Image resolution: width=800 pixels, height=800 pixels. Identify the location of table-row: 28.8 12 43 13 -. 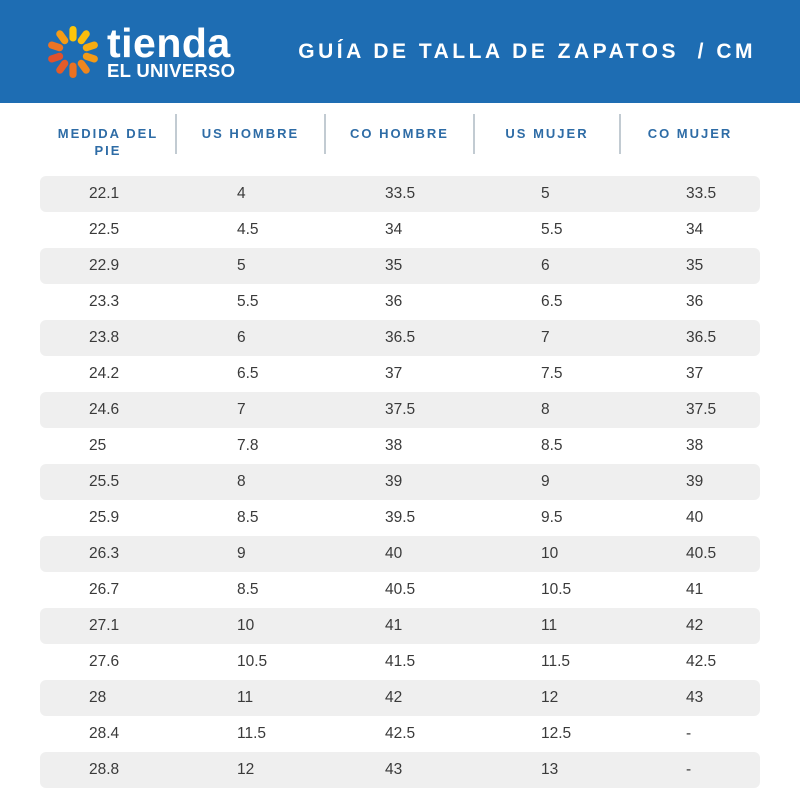
(400, 770).